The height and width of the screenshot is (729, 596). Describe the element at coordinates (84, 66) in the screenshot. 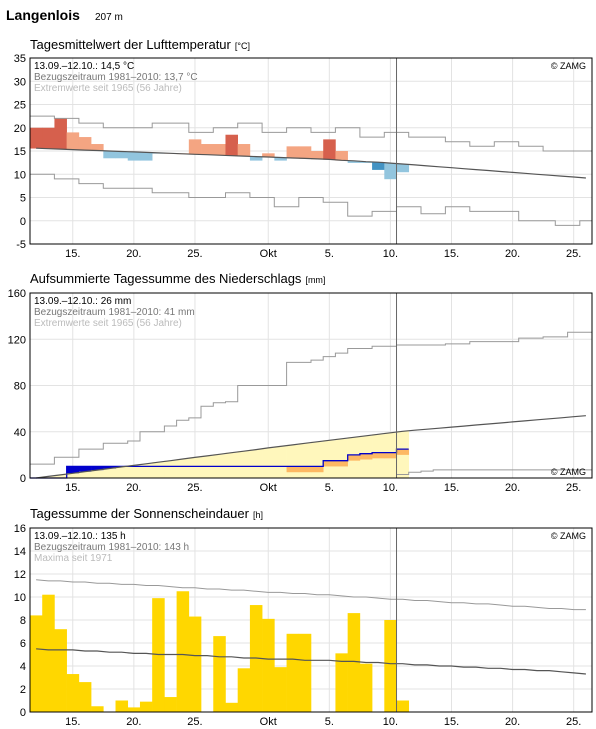

I see `info-period: 13.09.–12.10.: 14,5 °C` at that location.